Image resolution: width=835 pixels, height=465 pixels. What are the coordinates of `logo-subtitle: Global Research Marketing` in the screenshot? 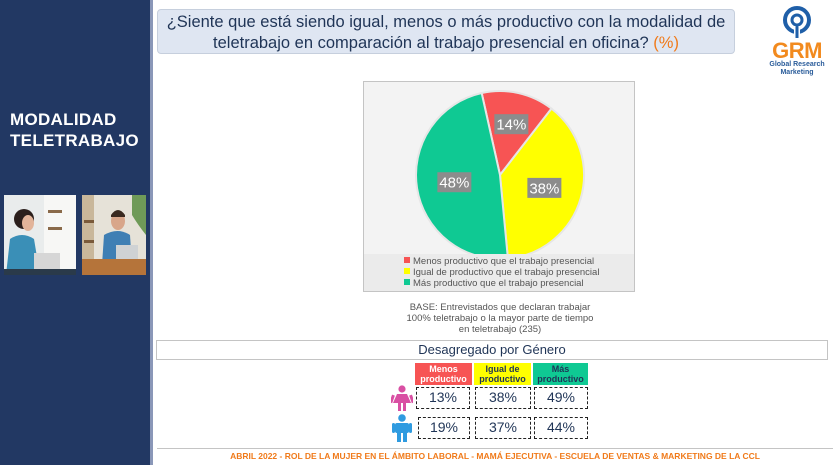 It's located at (797, 69).